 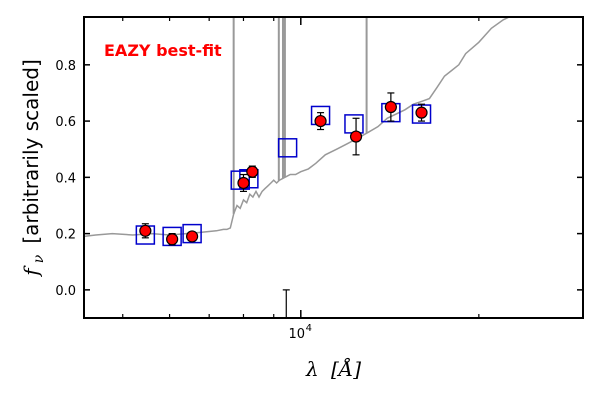 What do you see at coordinates (297, 334) in the screenshot?
I see `x-tick-label: 10` at bounding box center [297, 334].